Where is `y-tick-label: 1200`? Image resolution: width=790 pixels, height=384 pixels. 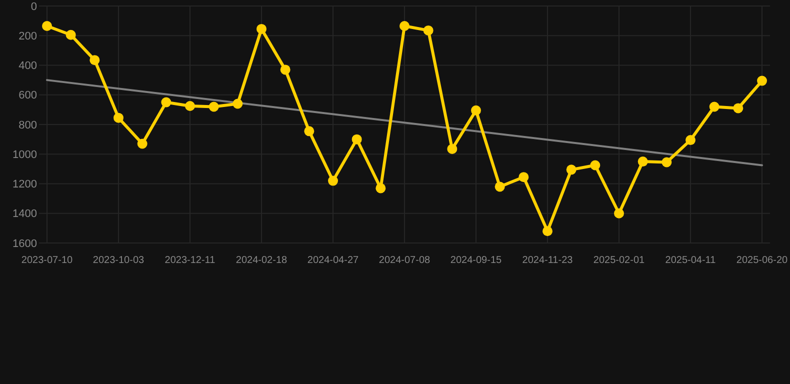
y-tick-label: 1200 is located at coordinates (24, 184).